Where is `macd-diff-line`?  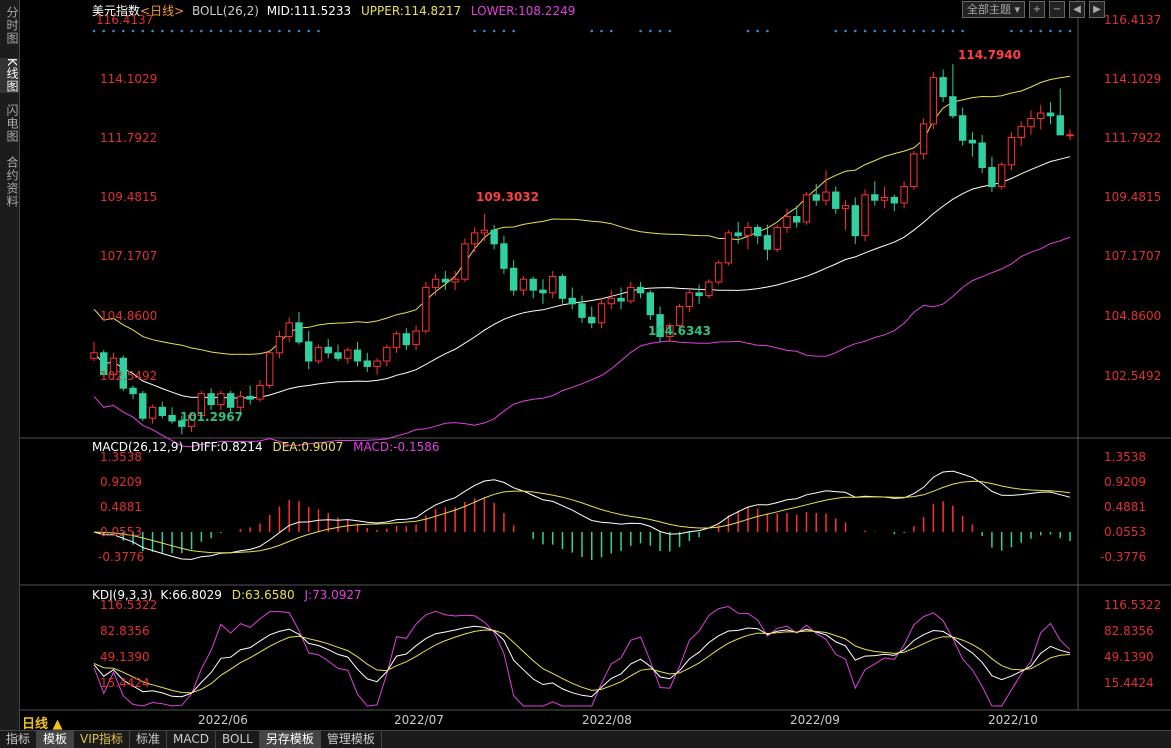
macd-diff-line is located at coordinates (582, 515).